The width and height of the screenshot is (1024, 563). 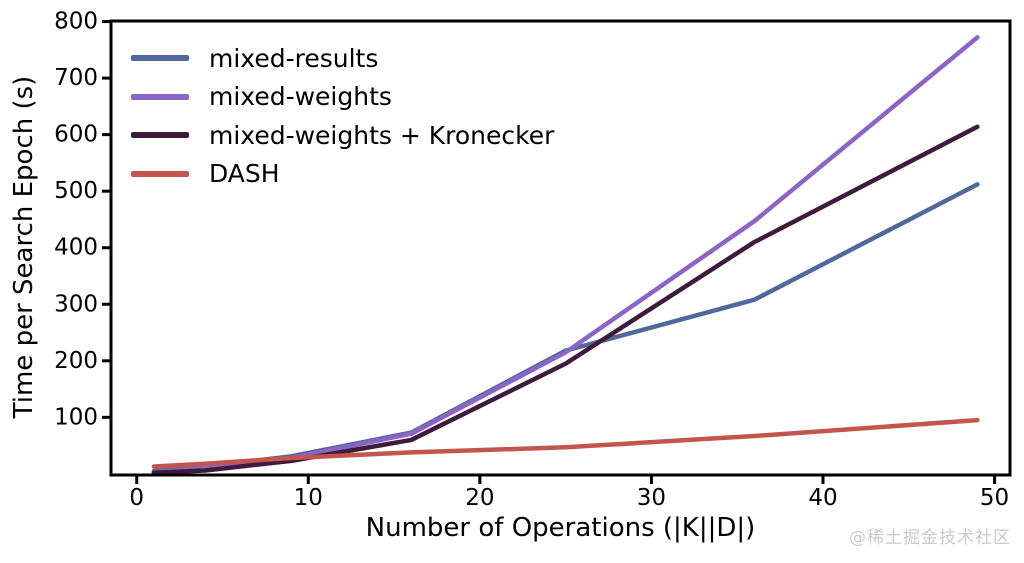 What do you see at coordinates (76, 135) in the screenshot?
I see `y-tick-label: 600` at bounding box center [76, 135].